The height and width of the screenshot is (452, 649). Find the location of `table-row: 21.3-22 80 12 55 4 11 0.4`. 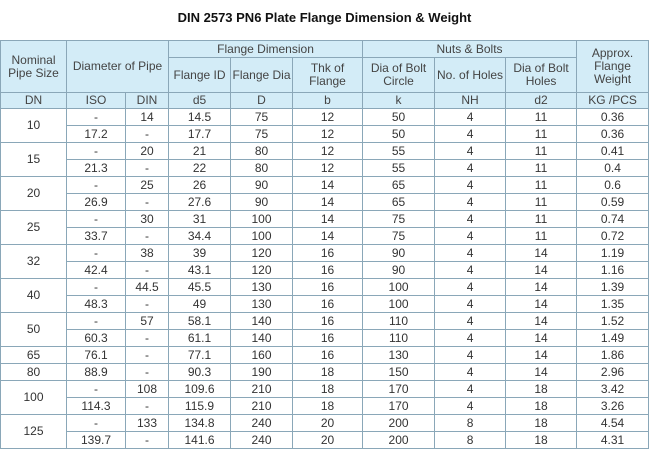

table-row: 21.3-22 80 12 55 4 11 0.4 is located at coordinates (325, 168).